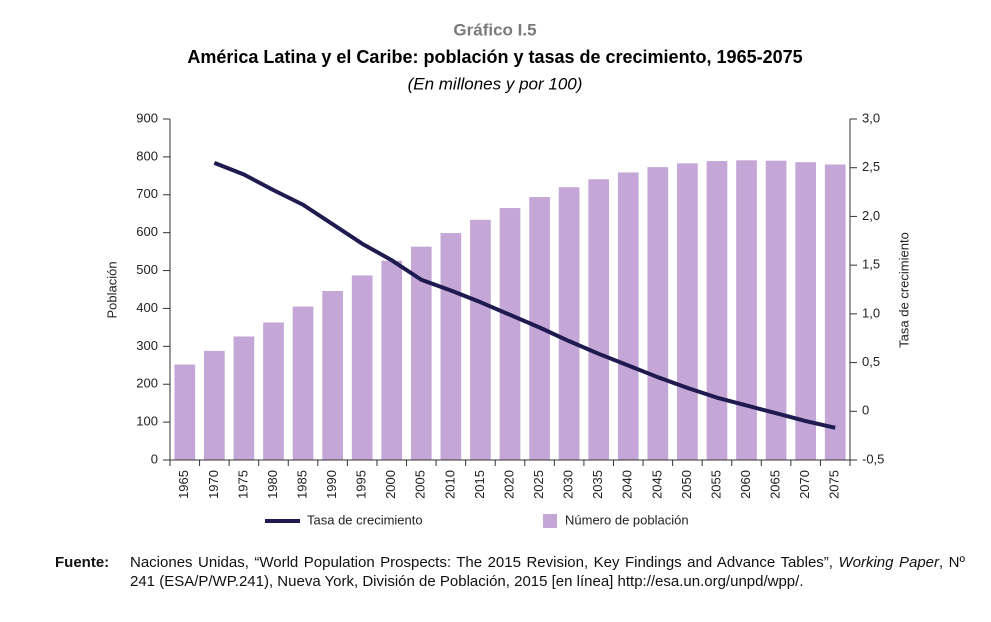  What do you see at coordinates (111, 289) in the screenshot?
I see `y-axis-label: Población` at bounding box center [111, 289].